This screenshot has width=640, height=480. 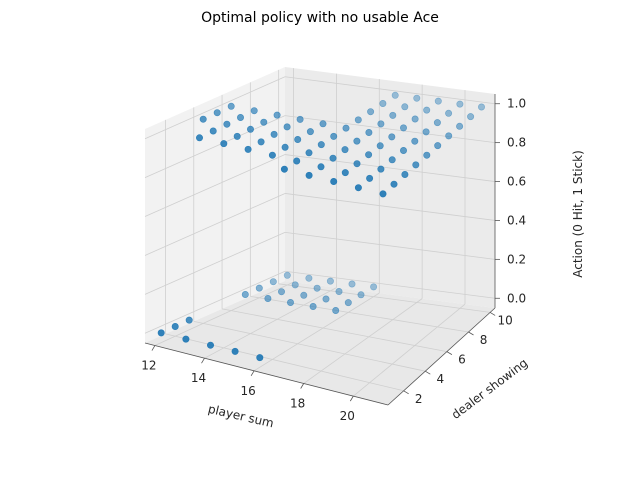 I want to click on y-tick-label: 4, so click(x=440, y=379).